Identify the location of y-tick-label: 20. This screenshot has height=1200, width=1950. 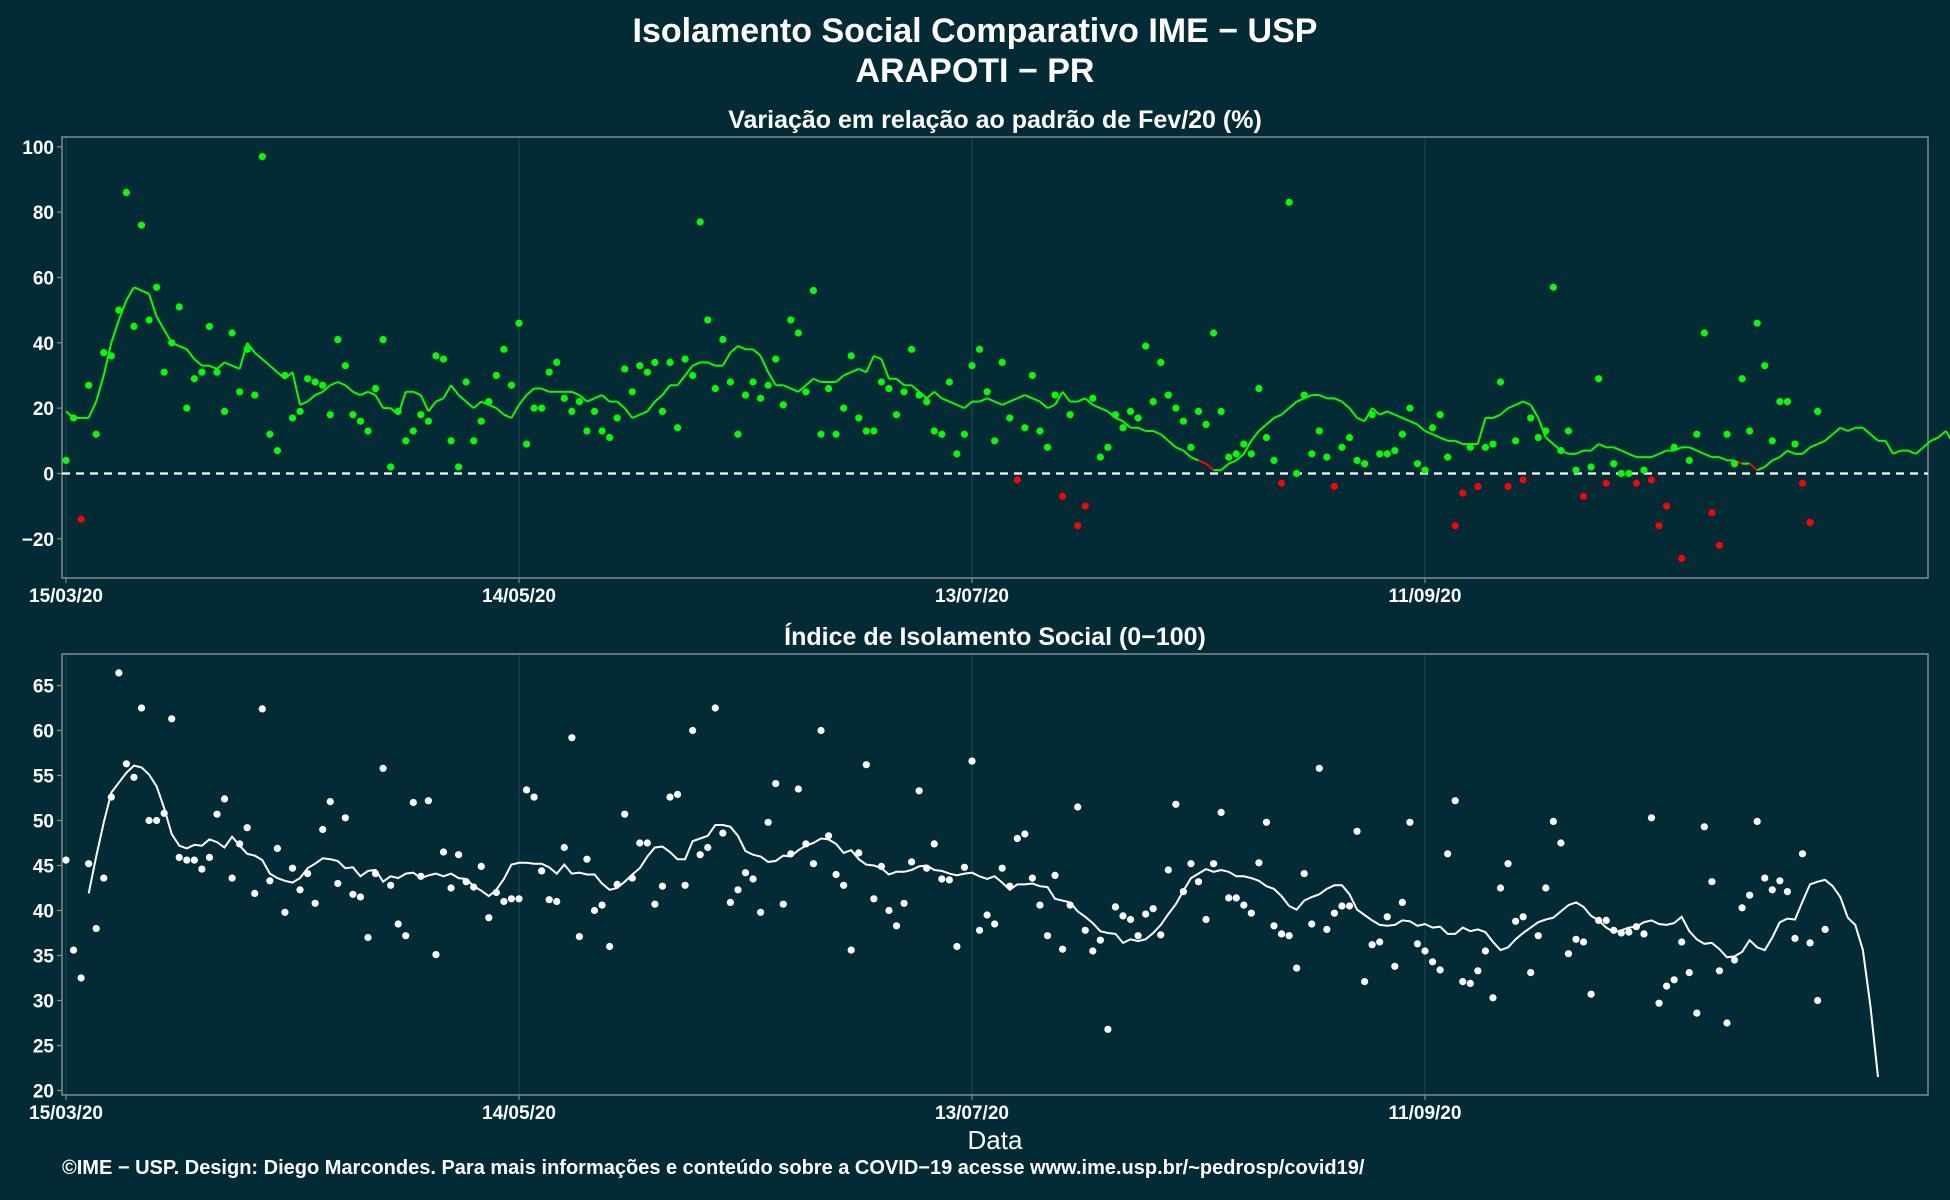
(43, 1092).